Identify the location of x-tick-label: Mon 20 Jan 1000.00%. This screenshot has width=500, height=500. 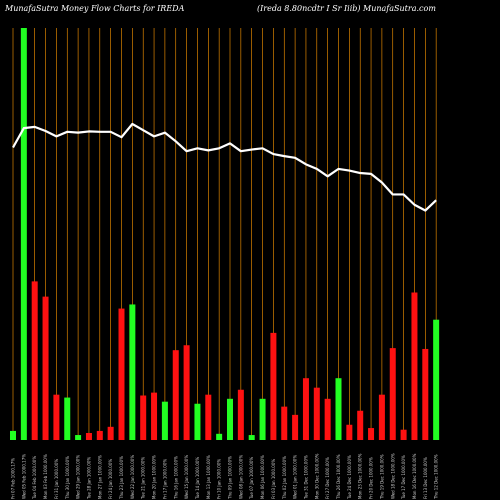
(154, 477).